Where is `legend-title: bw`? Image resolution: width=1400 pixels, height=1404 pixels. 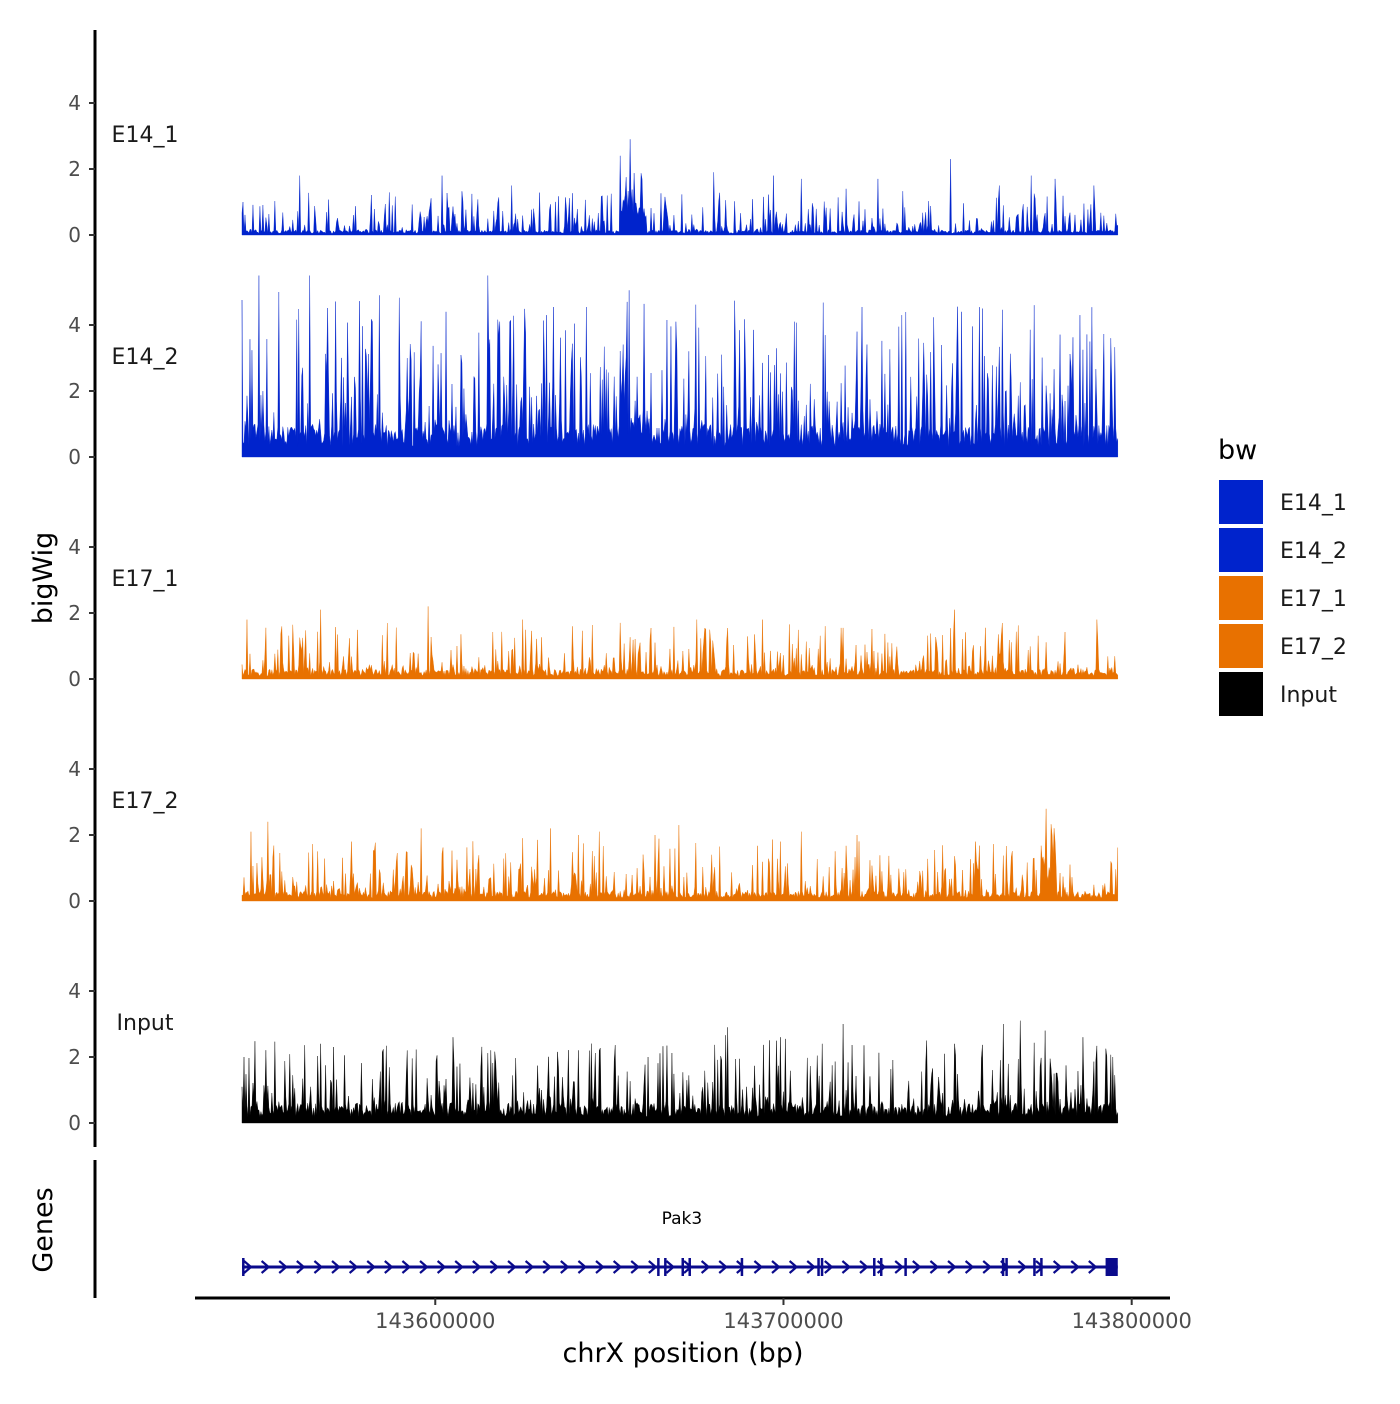
legend-title: bw is located at coordinates (1237, 450).